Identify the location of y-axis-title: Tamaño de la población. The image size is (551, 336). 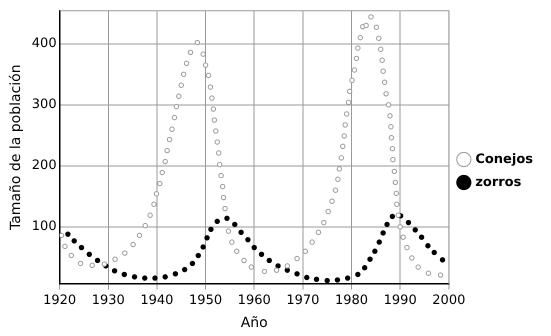
(16, 148).